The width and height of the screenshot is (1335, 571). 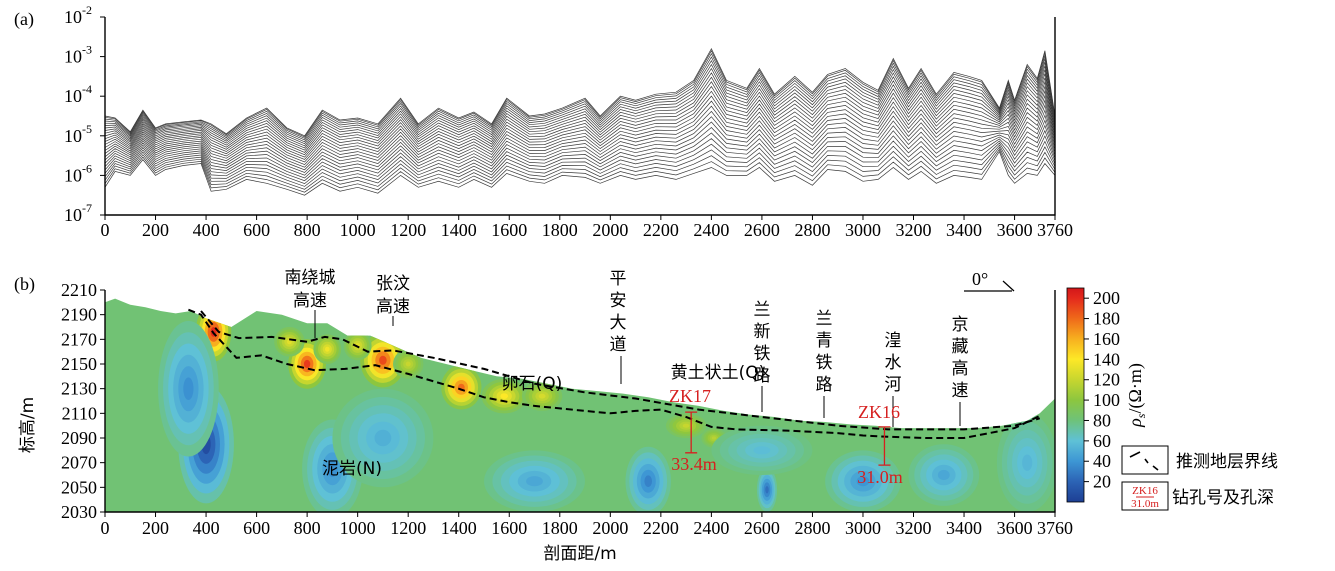 I want to click on b-ytick-label: 2130, so click(x=79, y=389).